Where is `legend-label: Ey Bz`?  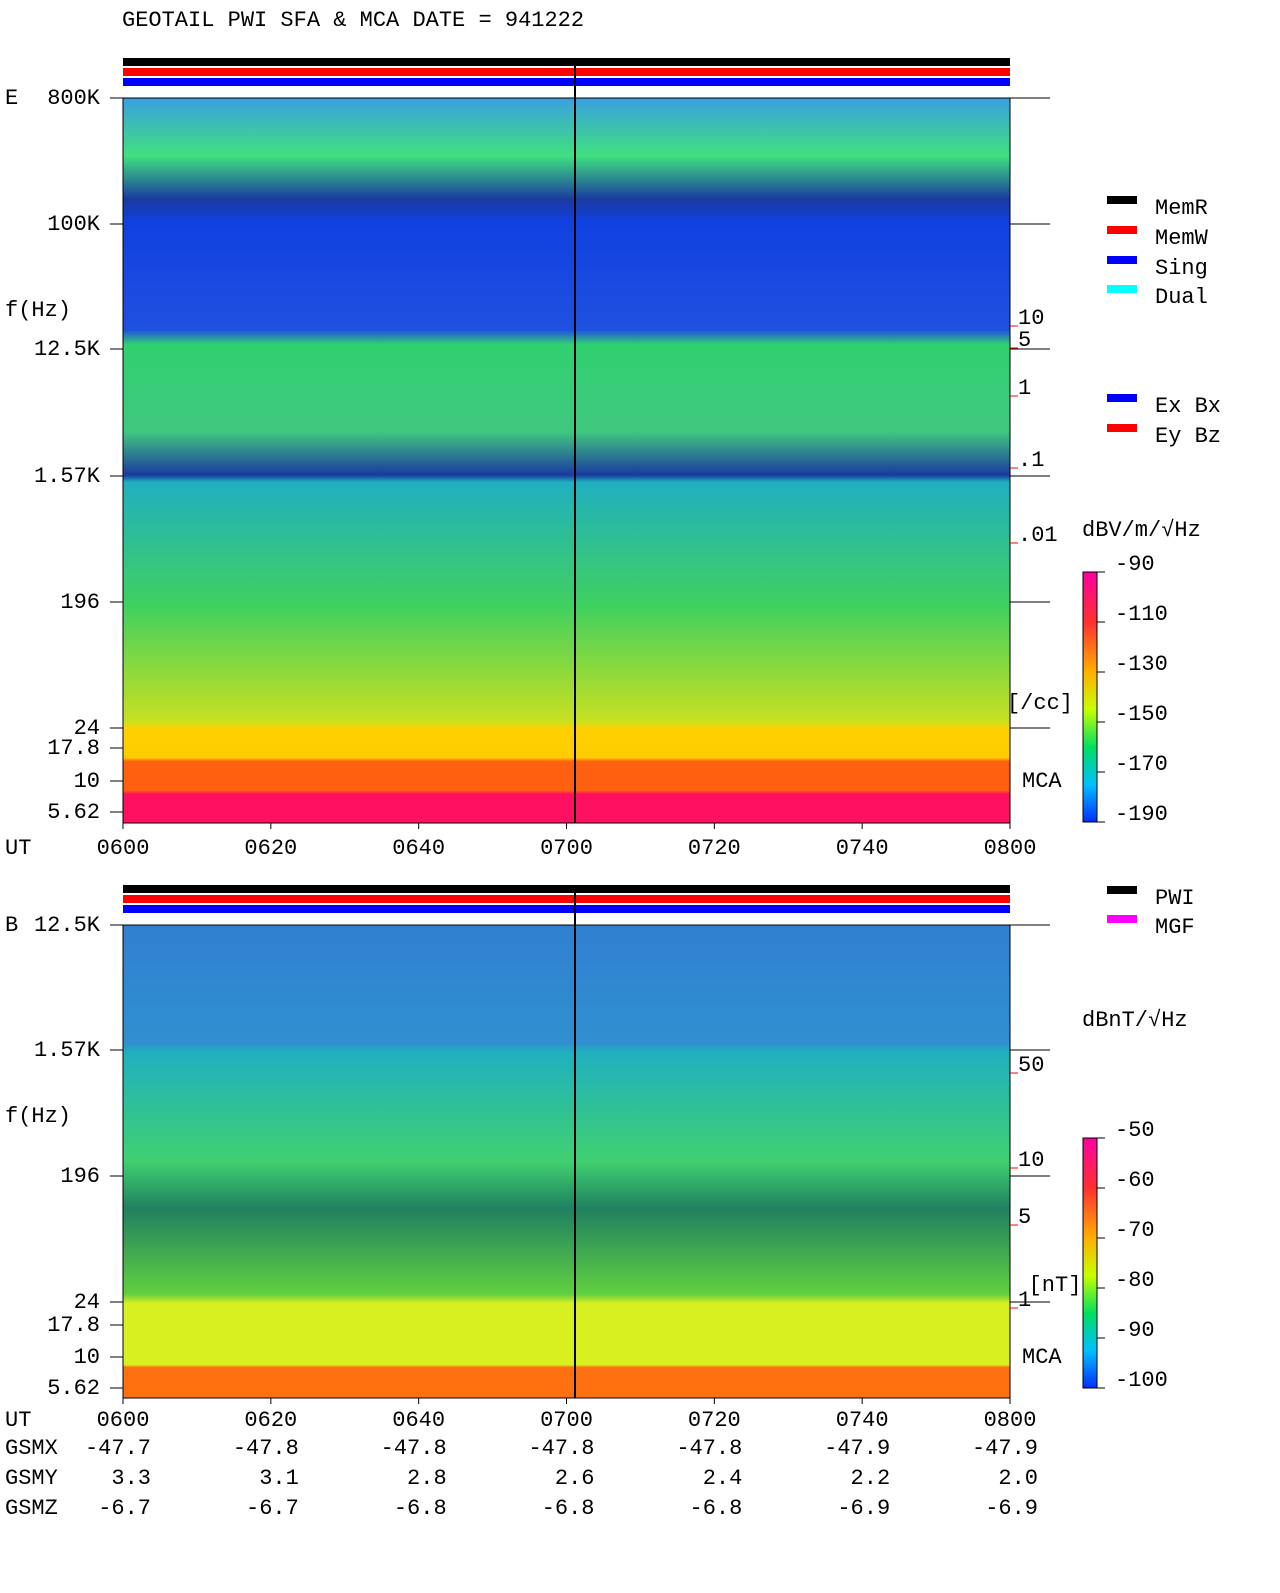 legend-label: Ey Bz is located at coordinates (1188, 436).